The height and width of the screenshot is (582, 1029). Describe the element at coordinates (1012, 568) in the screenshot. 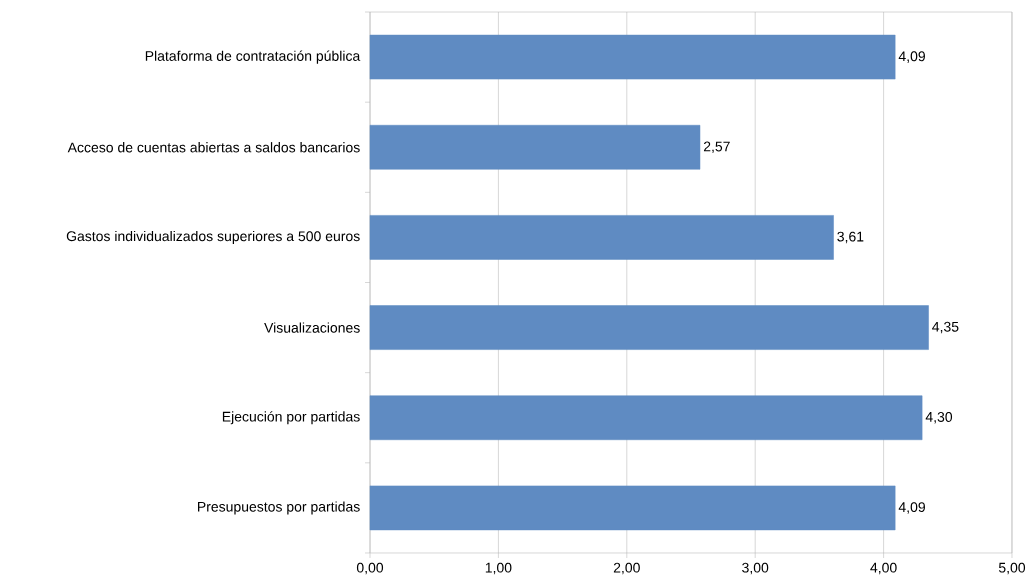

I see `x-tick-label: 5,00` at that location.